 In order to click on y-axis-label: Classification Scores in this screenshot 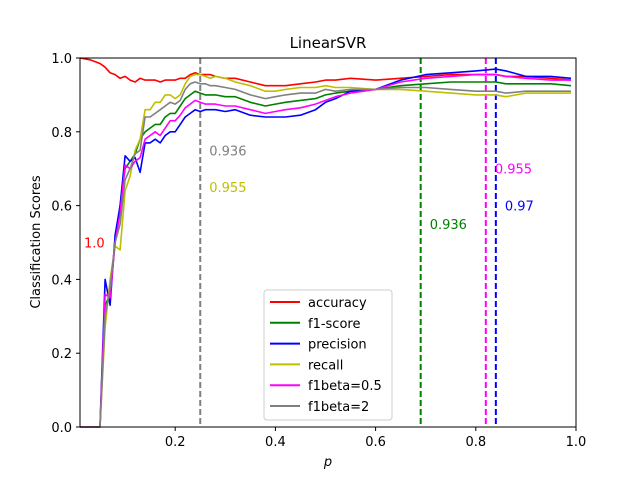, I will do `click(36, 242)`.